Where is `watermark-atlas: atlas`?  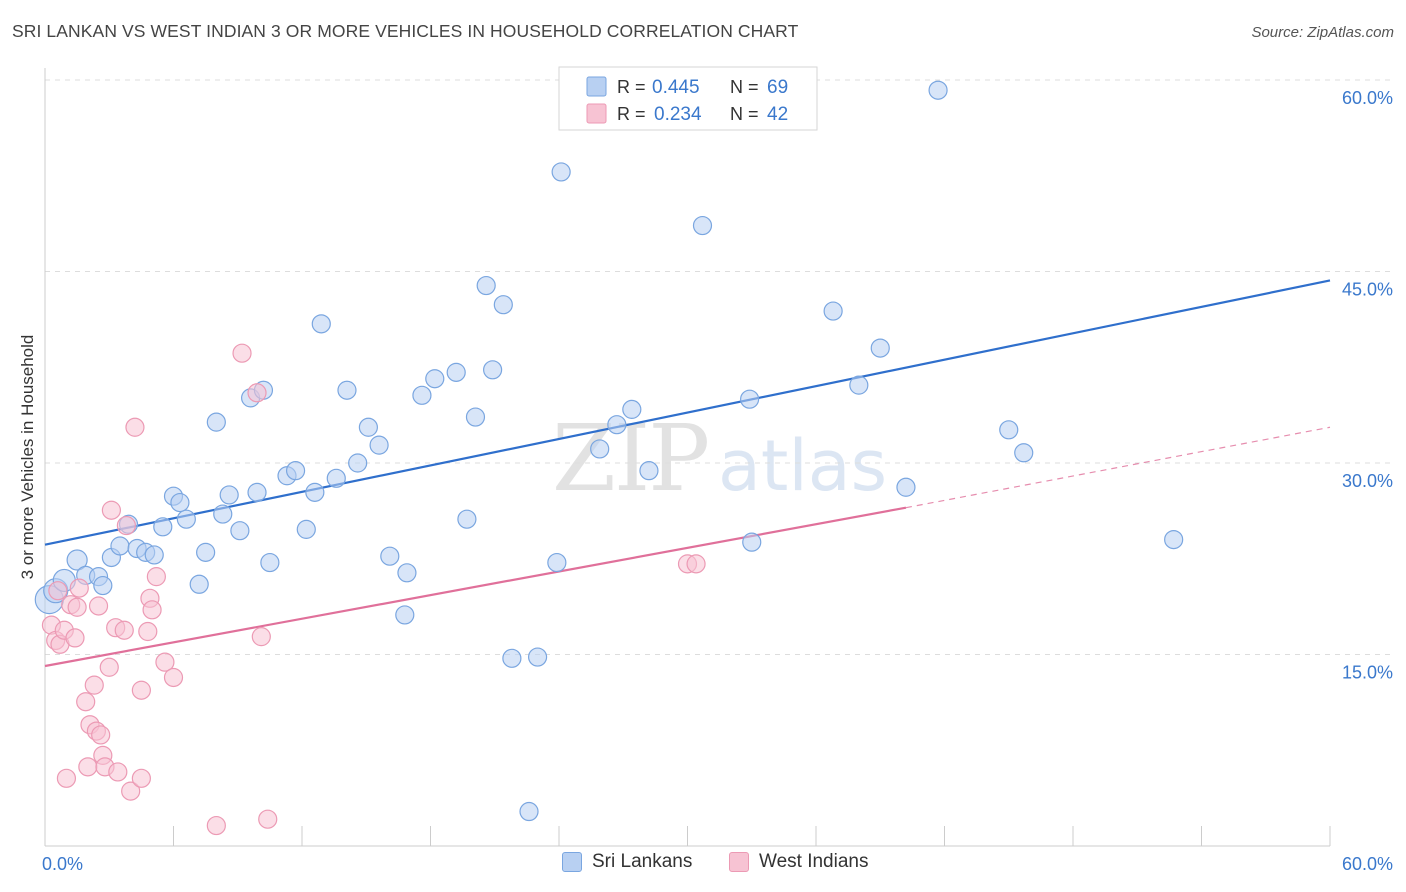 watermark-atlas: atlas is located at coordinates (802, 466).